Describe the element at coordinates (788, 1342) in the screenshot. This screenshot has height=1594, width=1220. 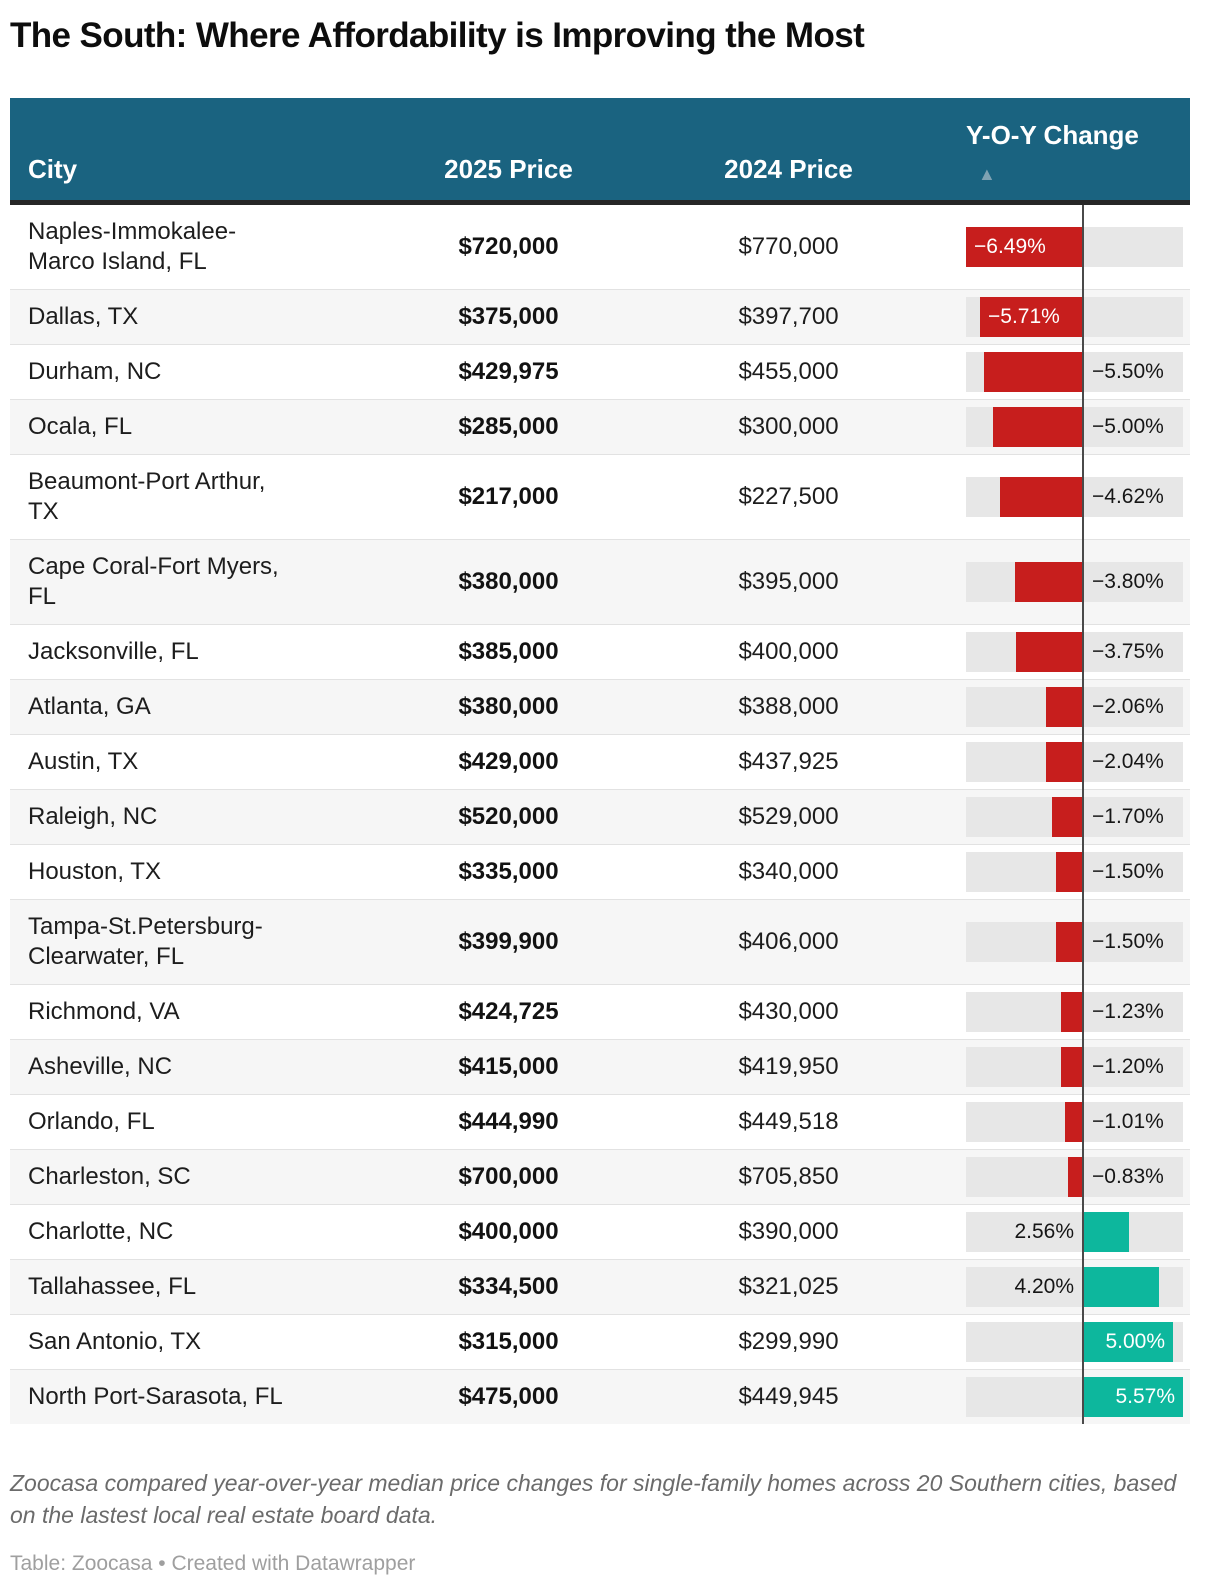
I see `price-2024-cell: $299,990` at that location.